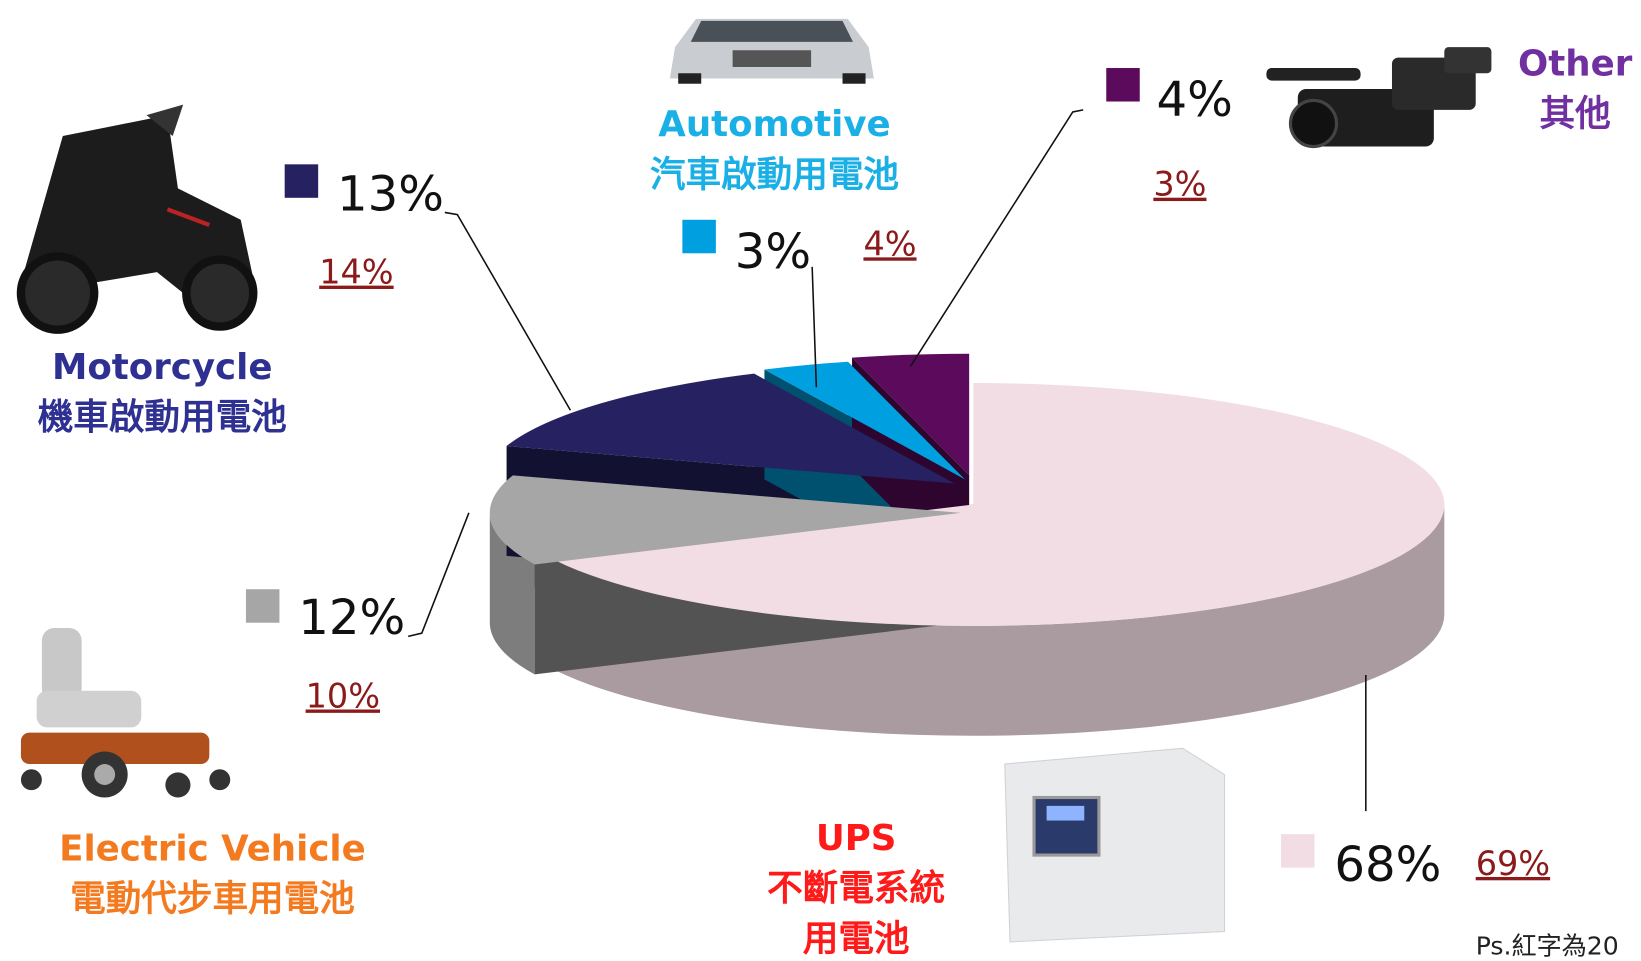 The width and height of the screenshot is (1641, 961). I want to click on category-label: 用電池, so click(856, 938).